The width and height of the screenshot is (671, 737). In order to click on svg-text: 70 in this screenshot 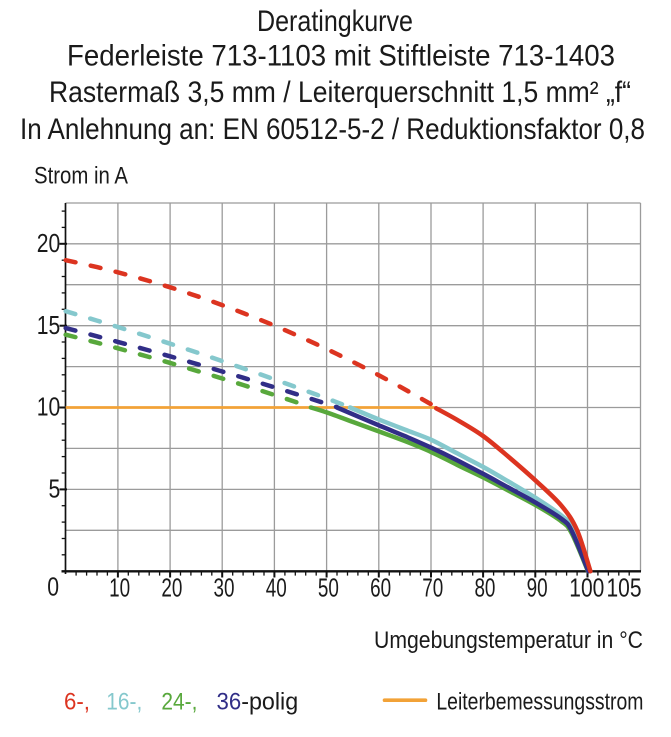, I will do `click(432, 589)`.